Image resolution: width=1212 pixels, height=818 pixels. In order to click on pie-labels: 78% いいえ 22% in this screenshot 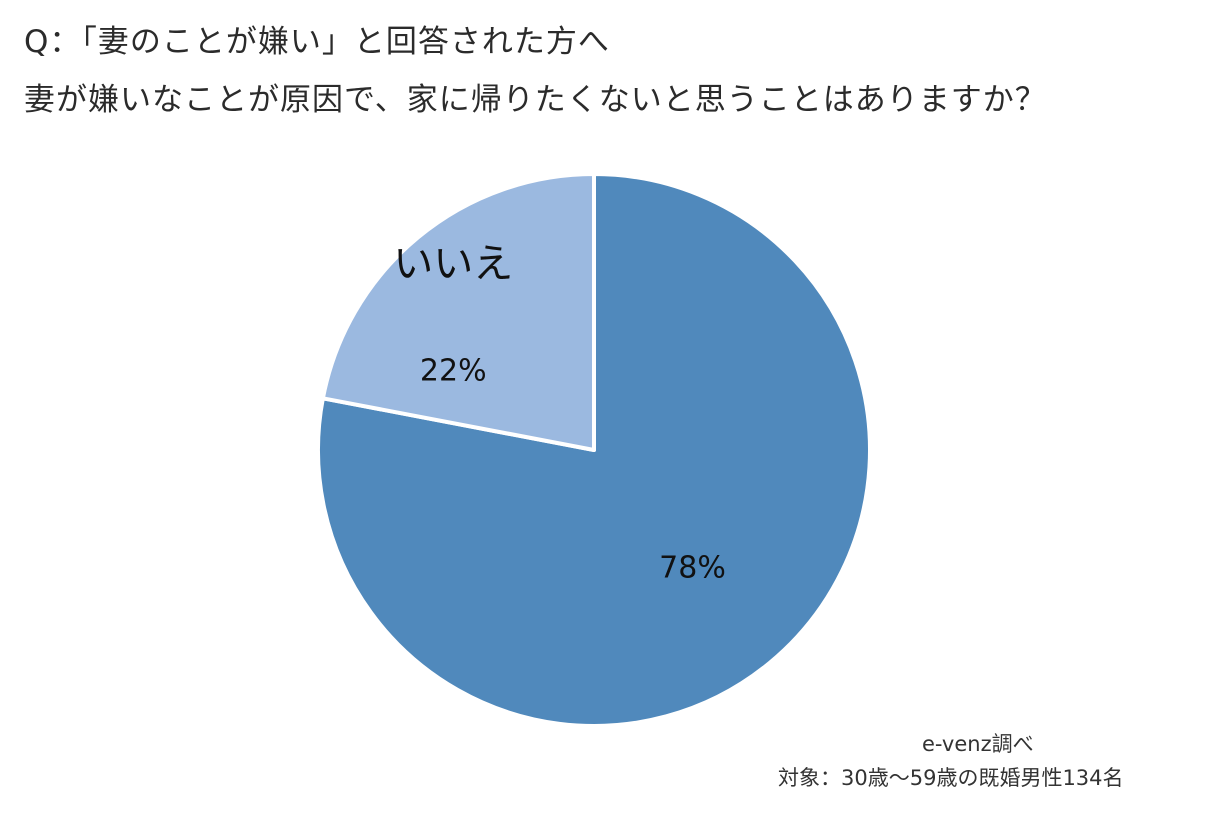, I will do `click(559, 413)`.